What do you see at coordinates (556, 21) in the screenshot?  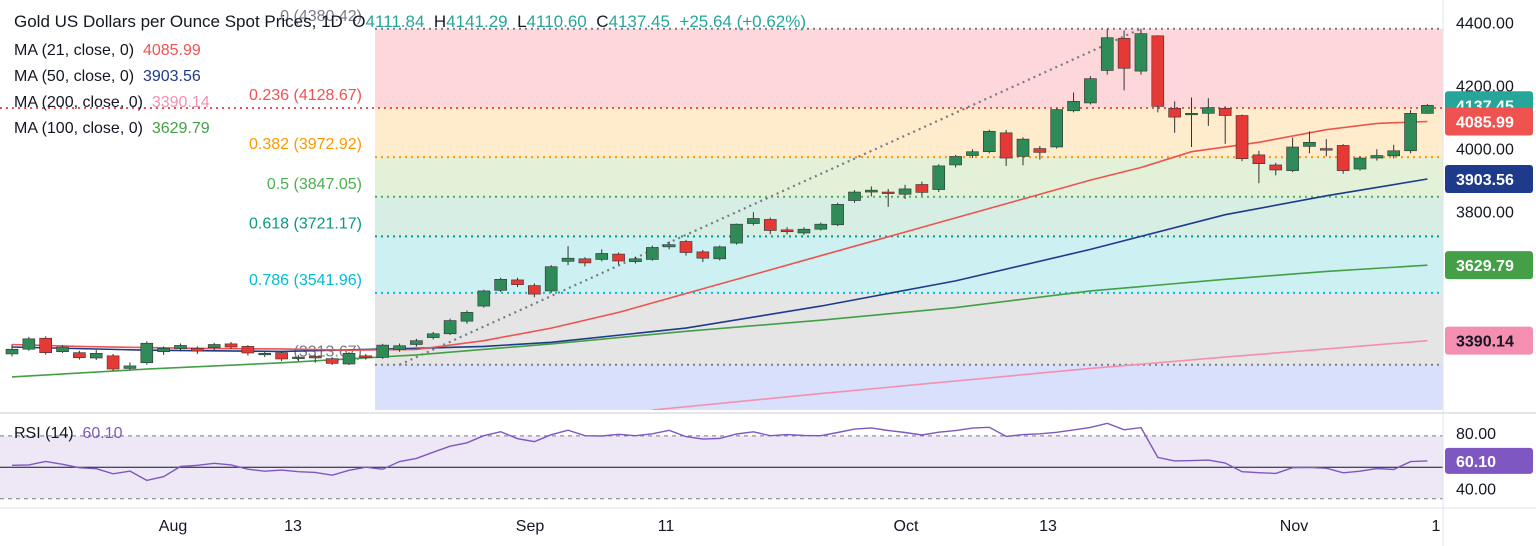 I see `low-value: 4110.60` at bounding box center [556, 21].